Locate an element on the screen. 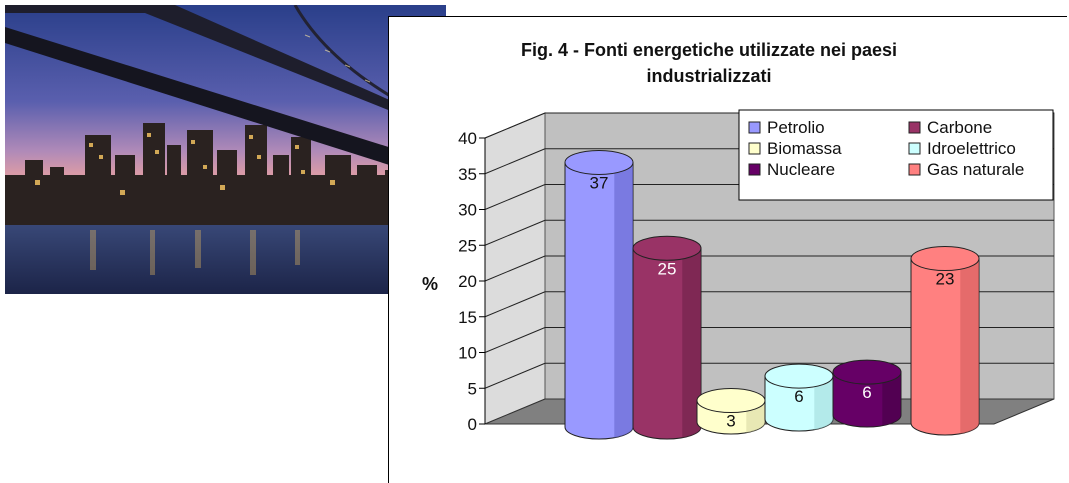 The width and height of the screenshot is (1069, 483). legend-label: Nucleare is located at coordinates (801, 169).